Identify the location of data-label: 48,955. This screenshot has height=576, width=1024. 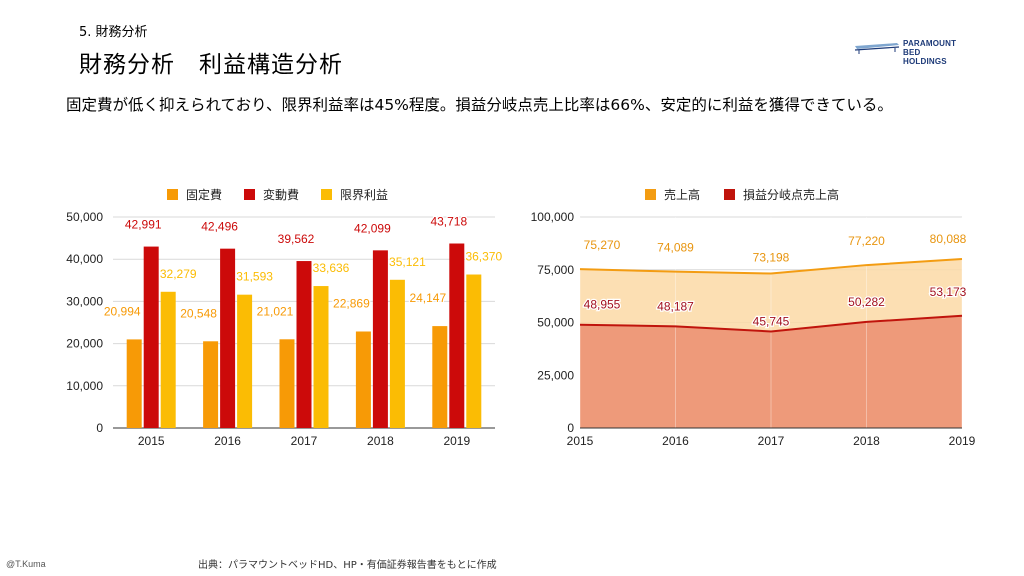
(602, 305).